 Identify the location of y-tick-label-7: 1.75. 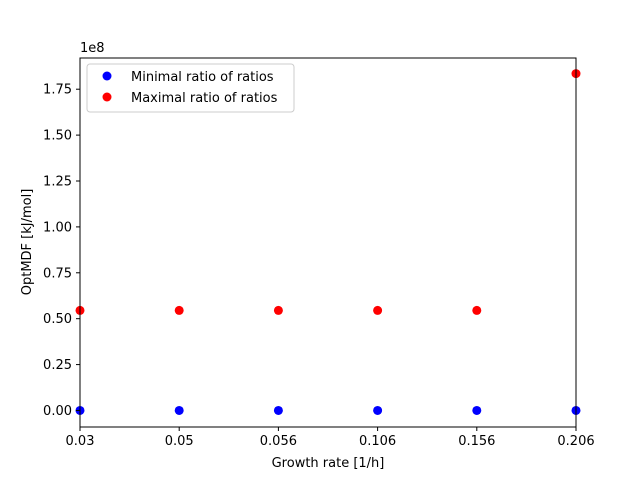
(57, 90).